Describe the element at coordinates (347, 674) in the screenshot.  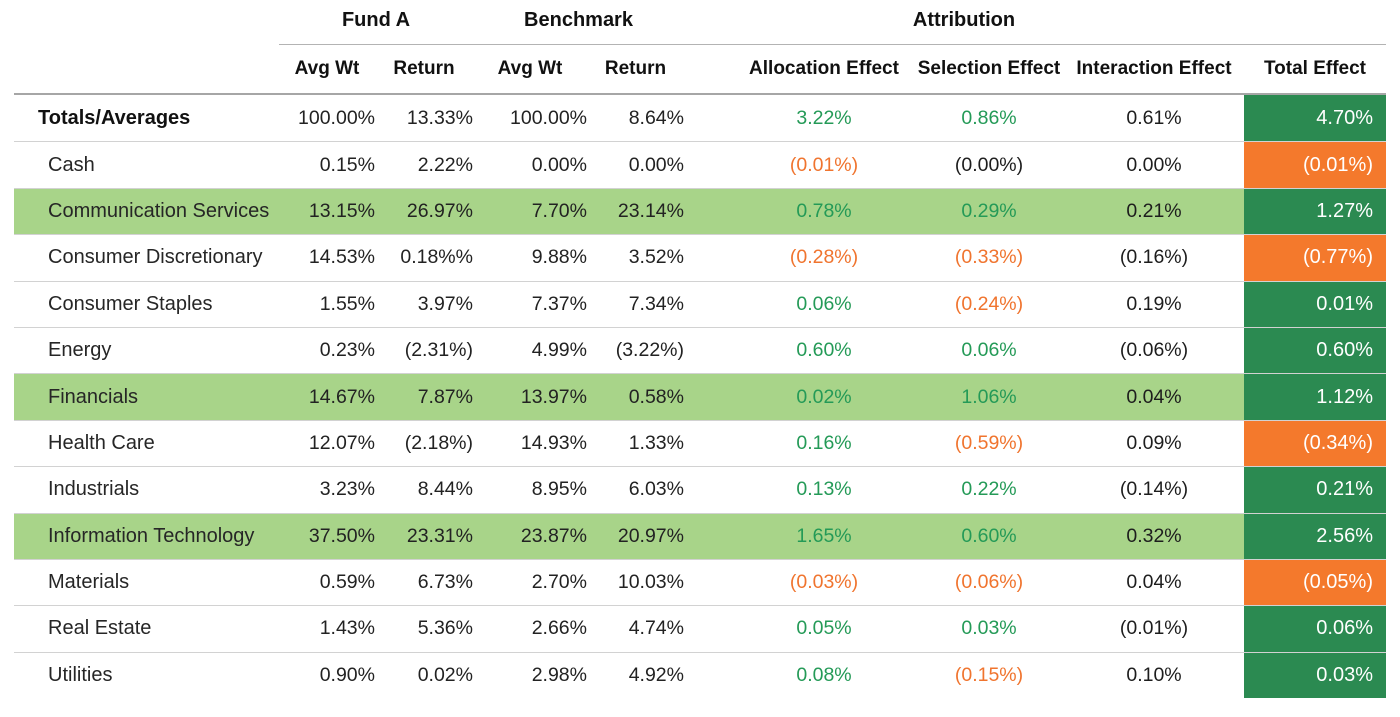
I see `cell-fund-avg-wt: 0.90%` at that location.